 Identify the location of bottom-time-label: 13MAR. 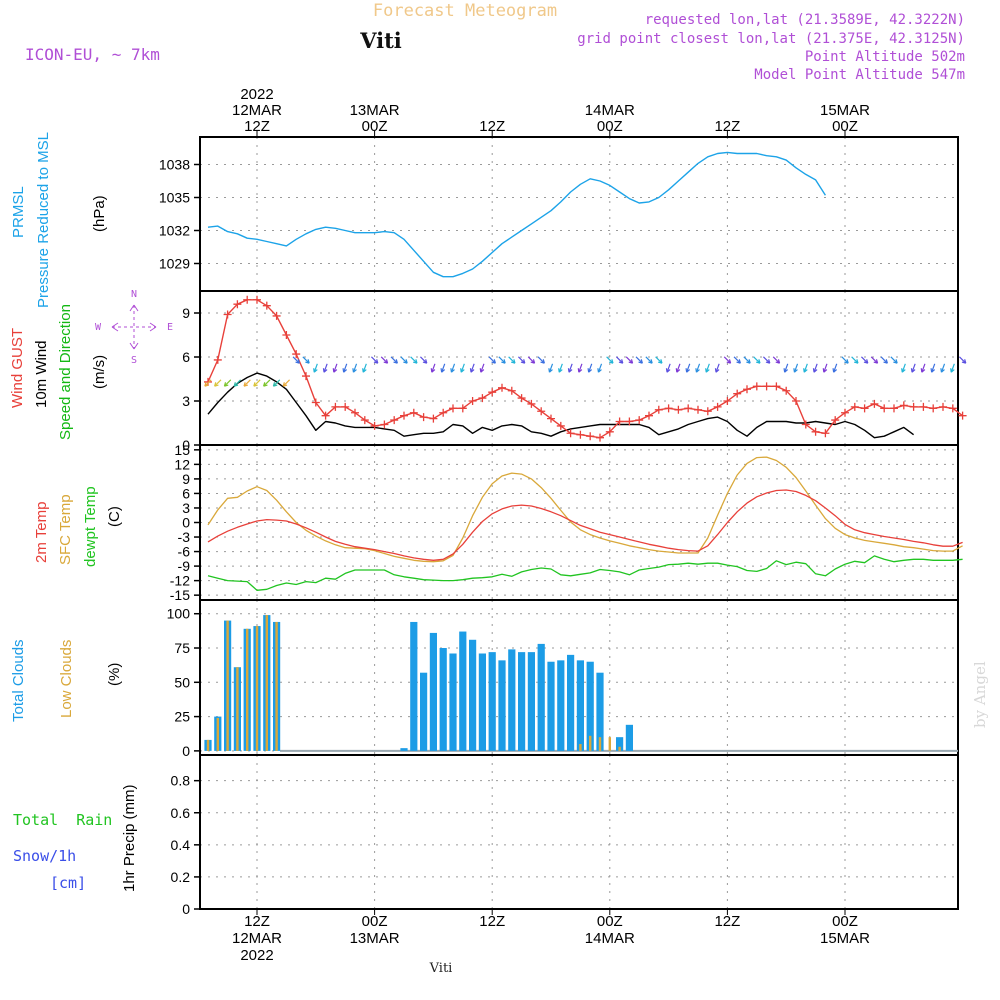
(375, 938).